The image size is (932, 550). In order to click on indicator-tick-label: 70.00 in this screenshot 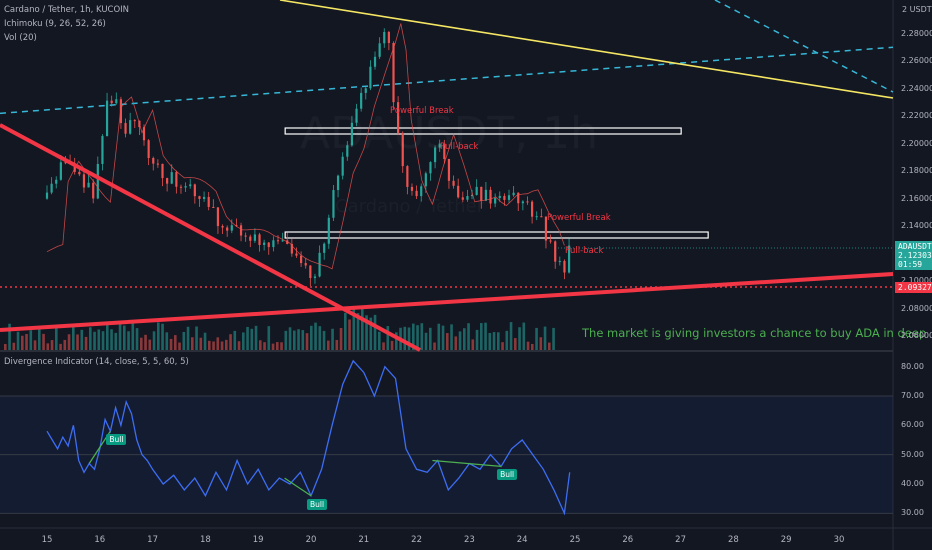, I will do `click(912, 395)`.